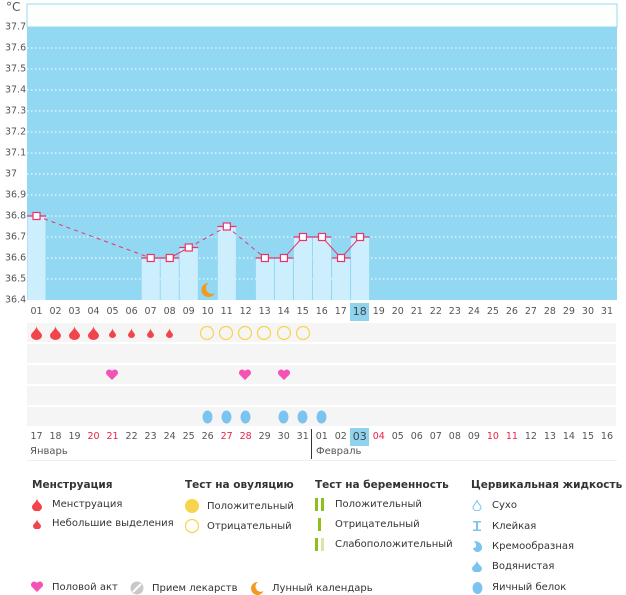 This screenshot has width=626, height=595. Describe the element at coordinates (607, 436) in the screenshot. I see `date-label: 16` at that location.